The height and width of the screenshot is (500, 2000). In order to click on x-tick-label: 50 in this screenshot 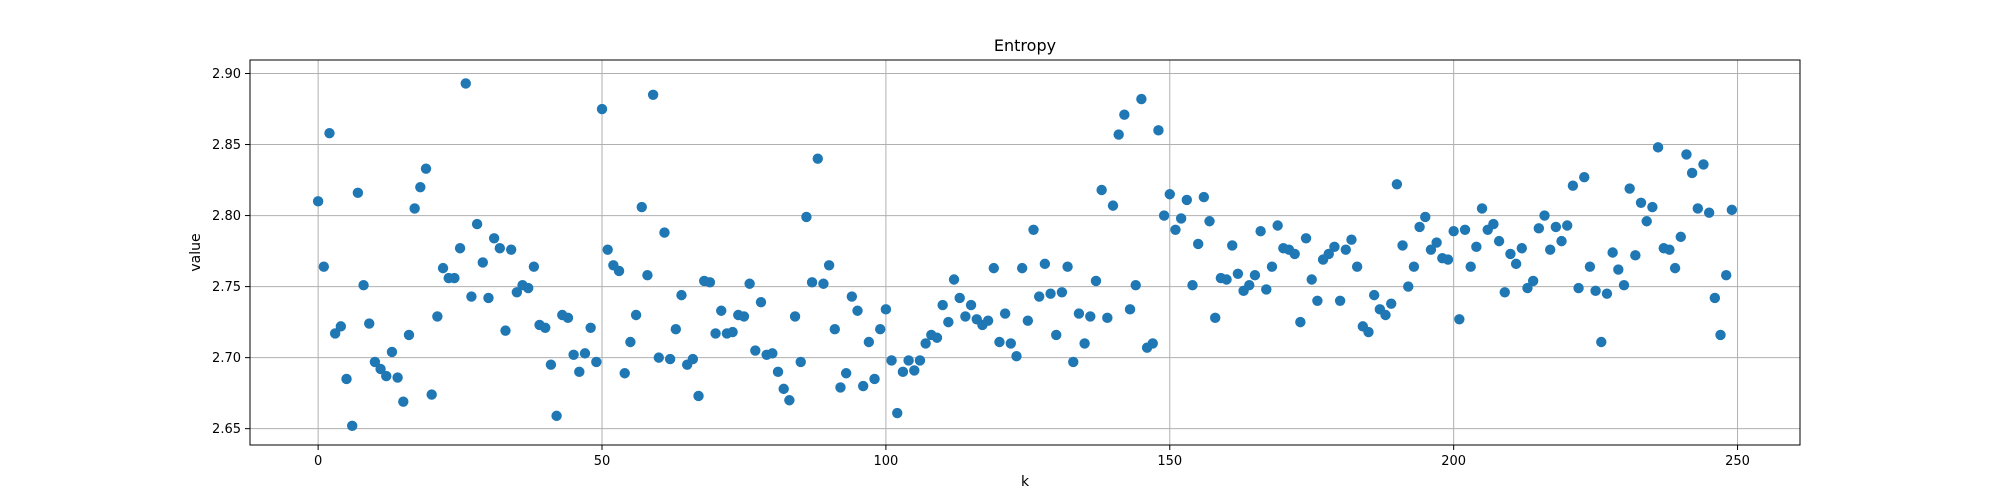, I will do `click(602, 461)`.